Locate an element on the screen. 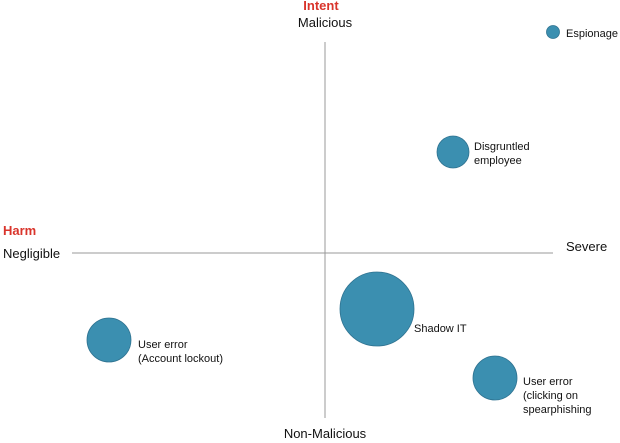 The height and width of the screenshot is (443, 620). bubble-user-error-spearphishing-label: User error (clicking on spearphishing is located at coordinates (557, 396).